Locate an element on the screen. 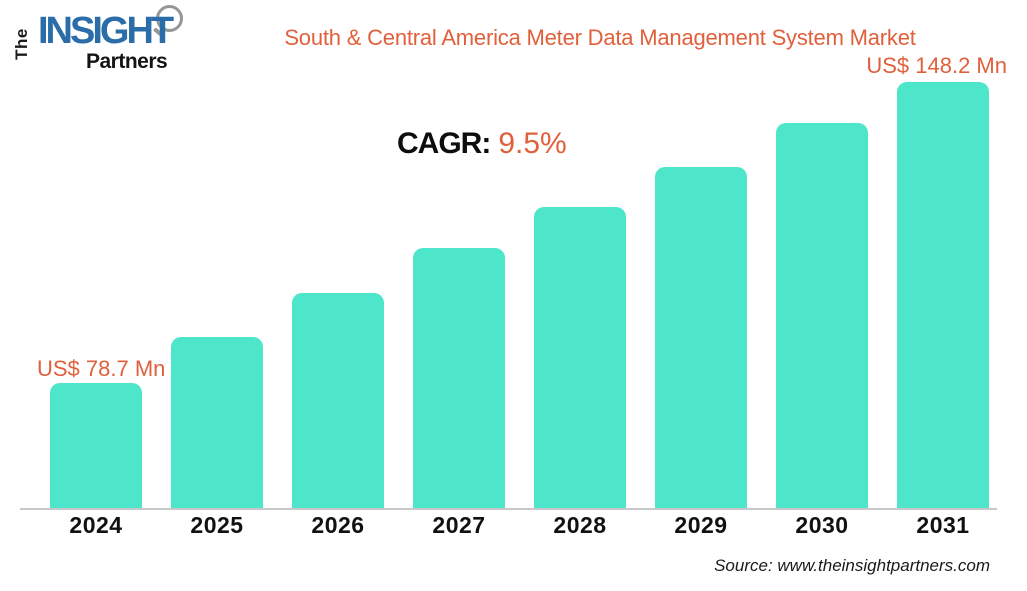 This screenshot has height=591, width=1027. source-attribution: Source: www.theinsightpartners.com is located at coordinates (852, 565).